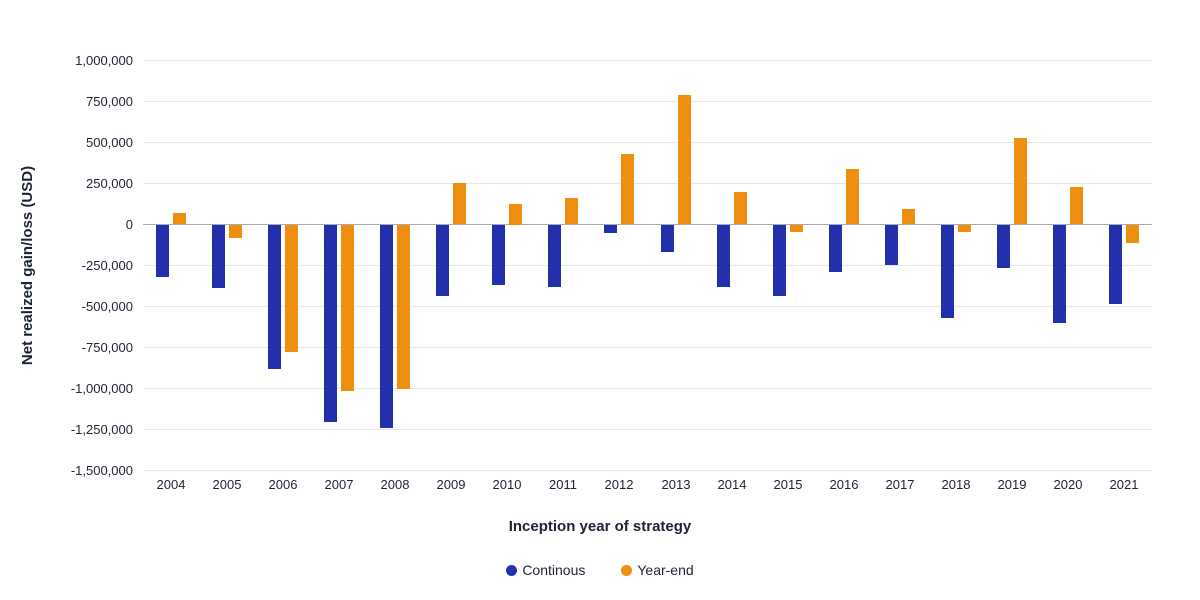  What do you see at coordinates (723, 256) in the screenshot?
I see `bar-2014-continuous` at bounding box center [723, 256].